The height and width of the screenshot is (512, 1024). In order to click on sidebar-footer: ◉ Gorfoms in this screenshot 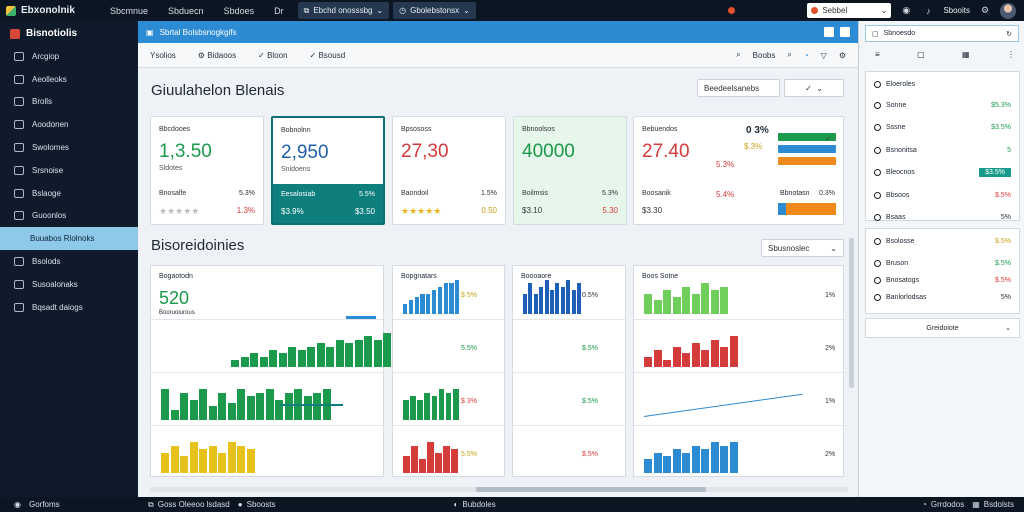, I will do `click(69, 504)`.